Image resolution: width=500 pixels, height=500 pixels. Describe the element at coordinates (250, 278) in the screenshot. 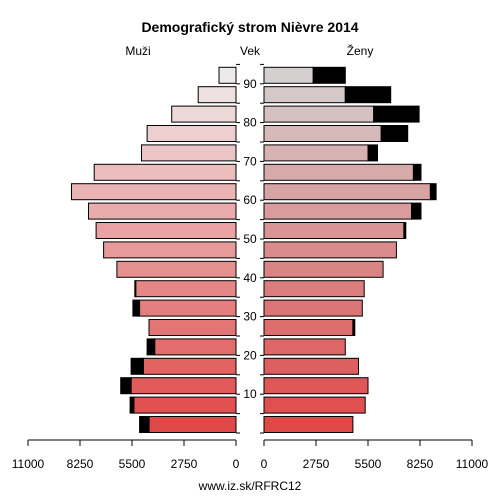

I see `age-tick-label: 40` at that location.